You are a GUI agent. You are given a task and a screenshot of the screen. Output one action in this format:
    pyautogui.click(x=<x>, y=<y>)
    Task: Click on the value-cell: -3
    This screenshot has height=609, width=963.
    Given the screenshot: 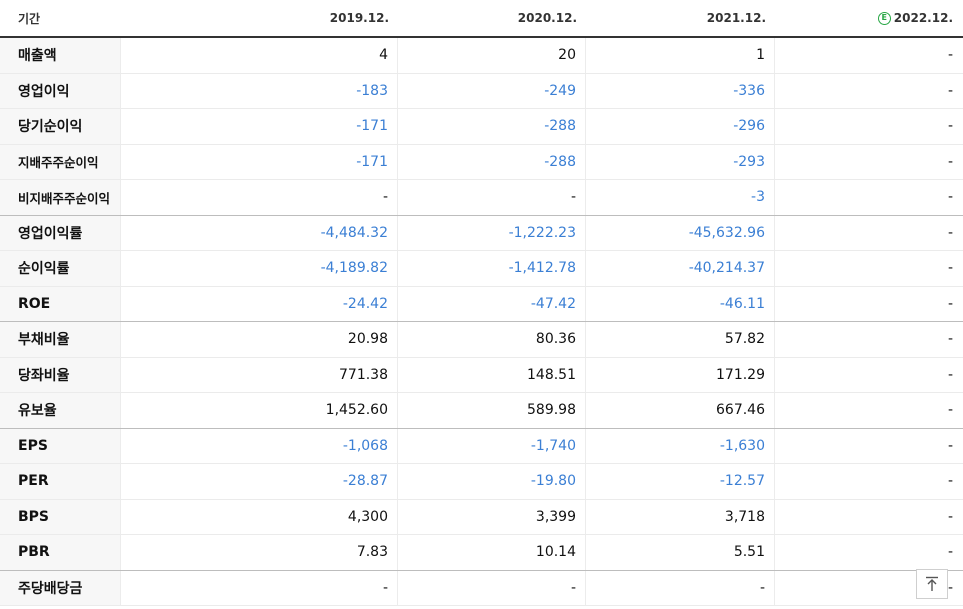 What is the action you would take?
    pyautogui.click(x=680, y=197)
    